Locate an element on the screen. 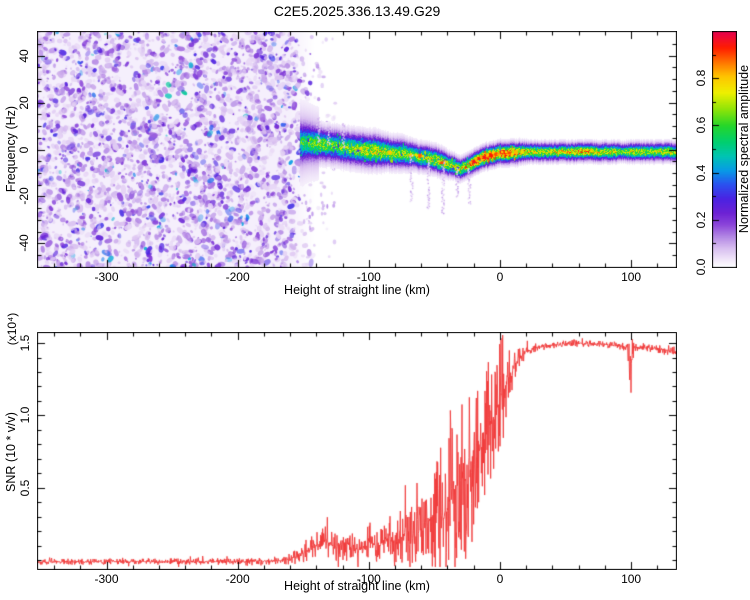  top-x-tick-label: 0 is located at coordinates (500, 277).